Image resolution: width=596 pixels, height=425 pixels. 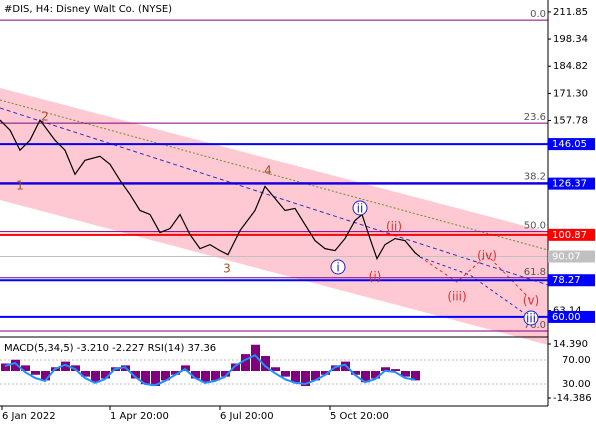 I want to click on wave-label: i, so click(x=337, y=268).